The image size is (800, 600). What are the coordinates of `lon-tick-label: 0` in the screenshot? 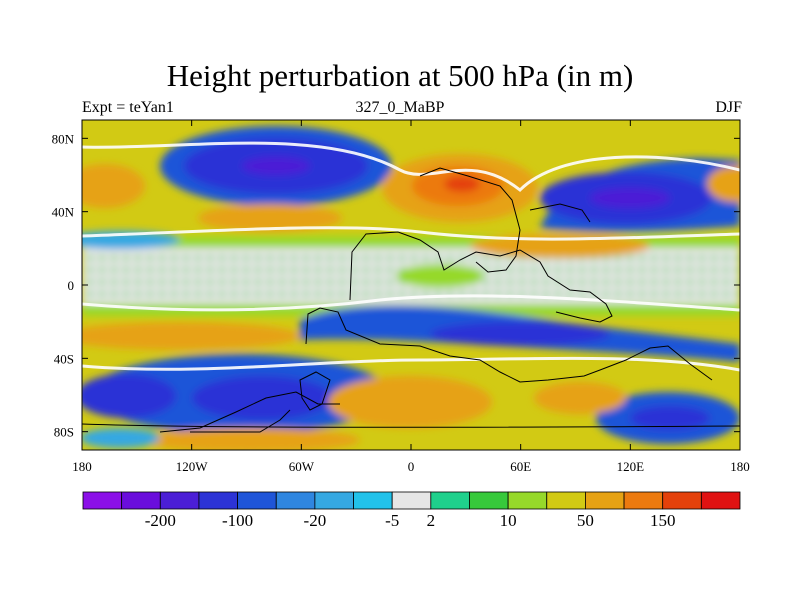 It's located at (411, 466).